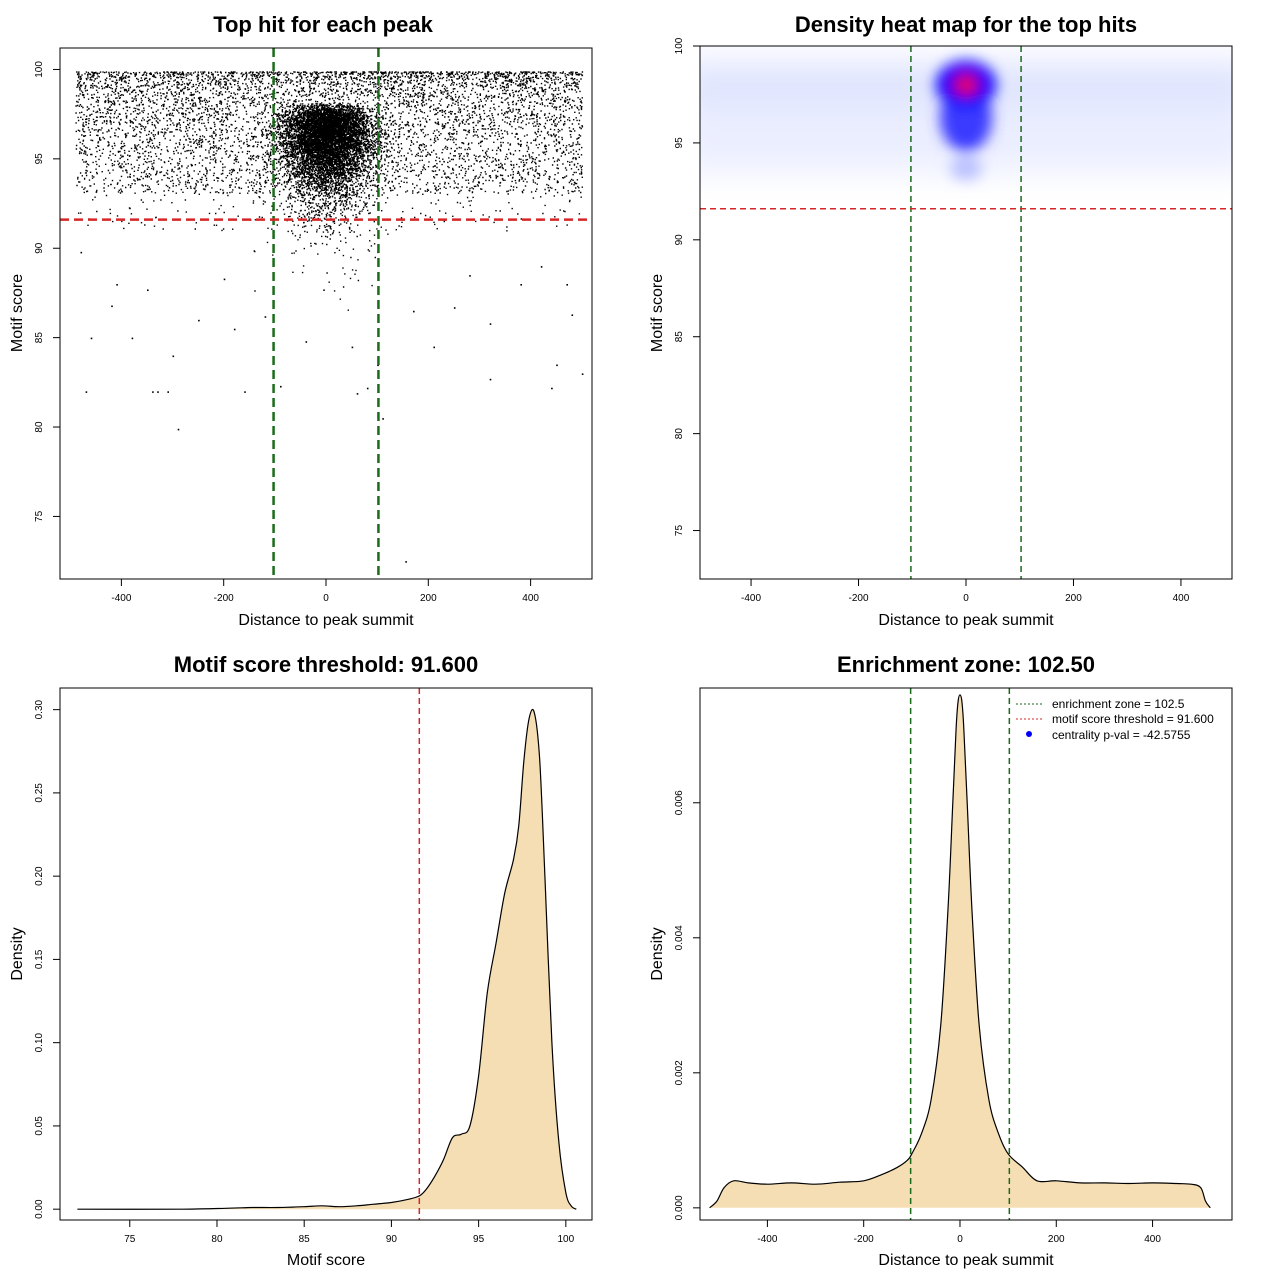  What do you see at coordinates (966, 664) in the screenshot?
I see `distance-density-title: Enrichment zone: 102.50` at bounding box center [966, 664].